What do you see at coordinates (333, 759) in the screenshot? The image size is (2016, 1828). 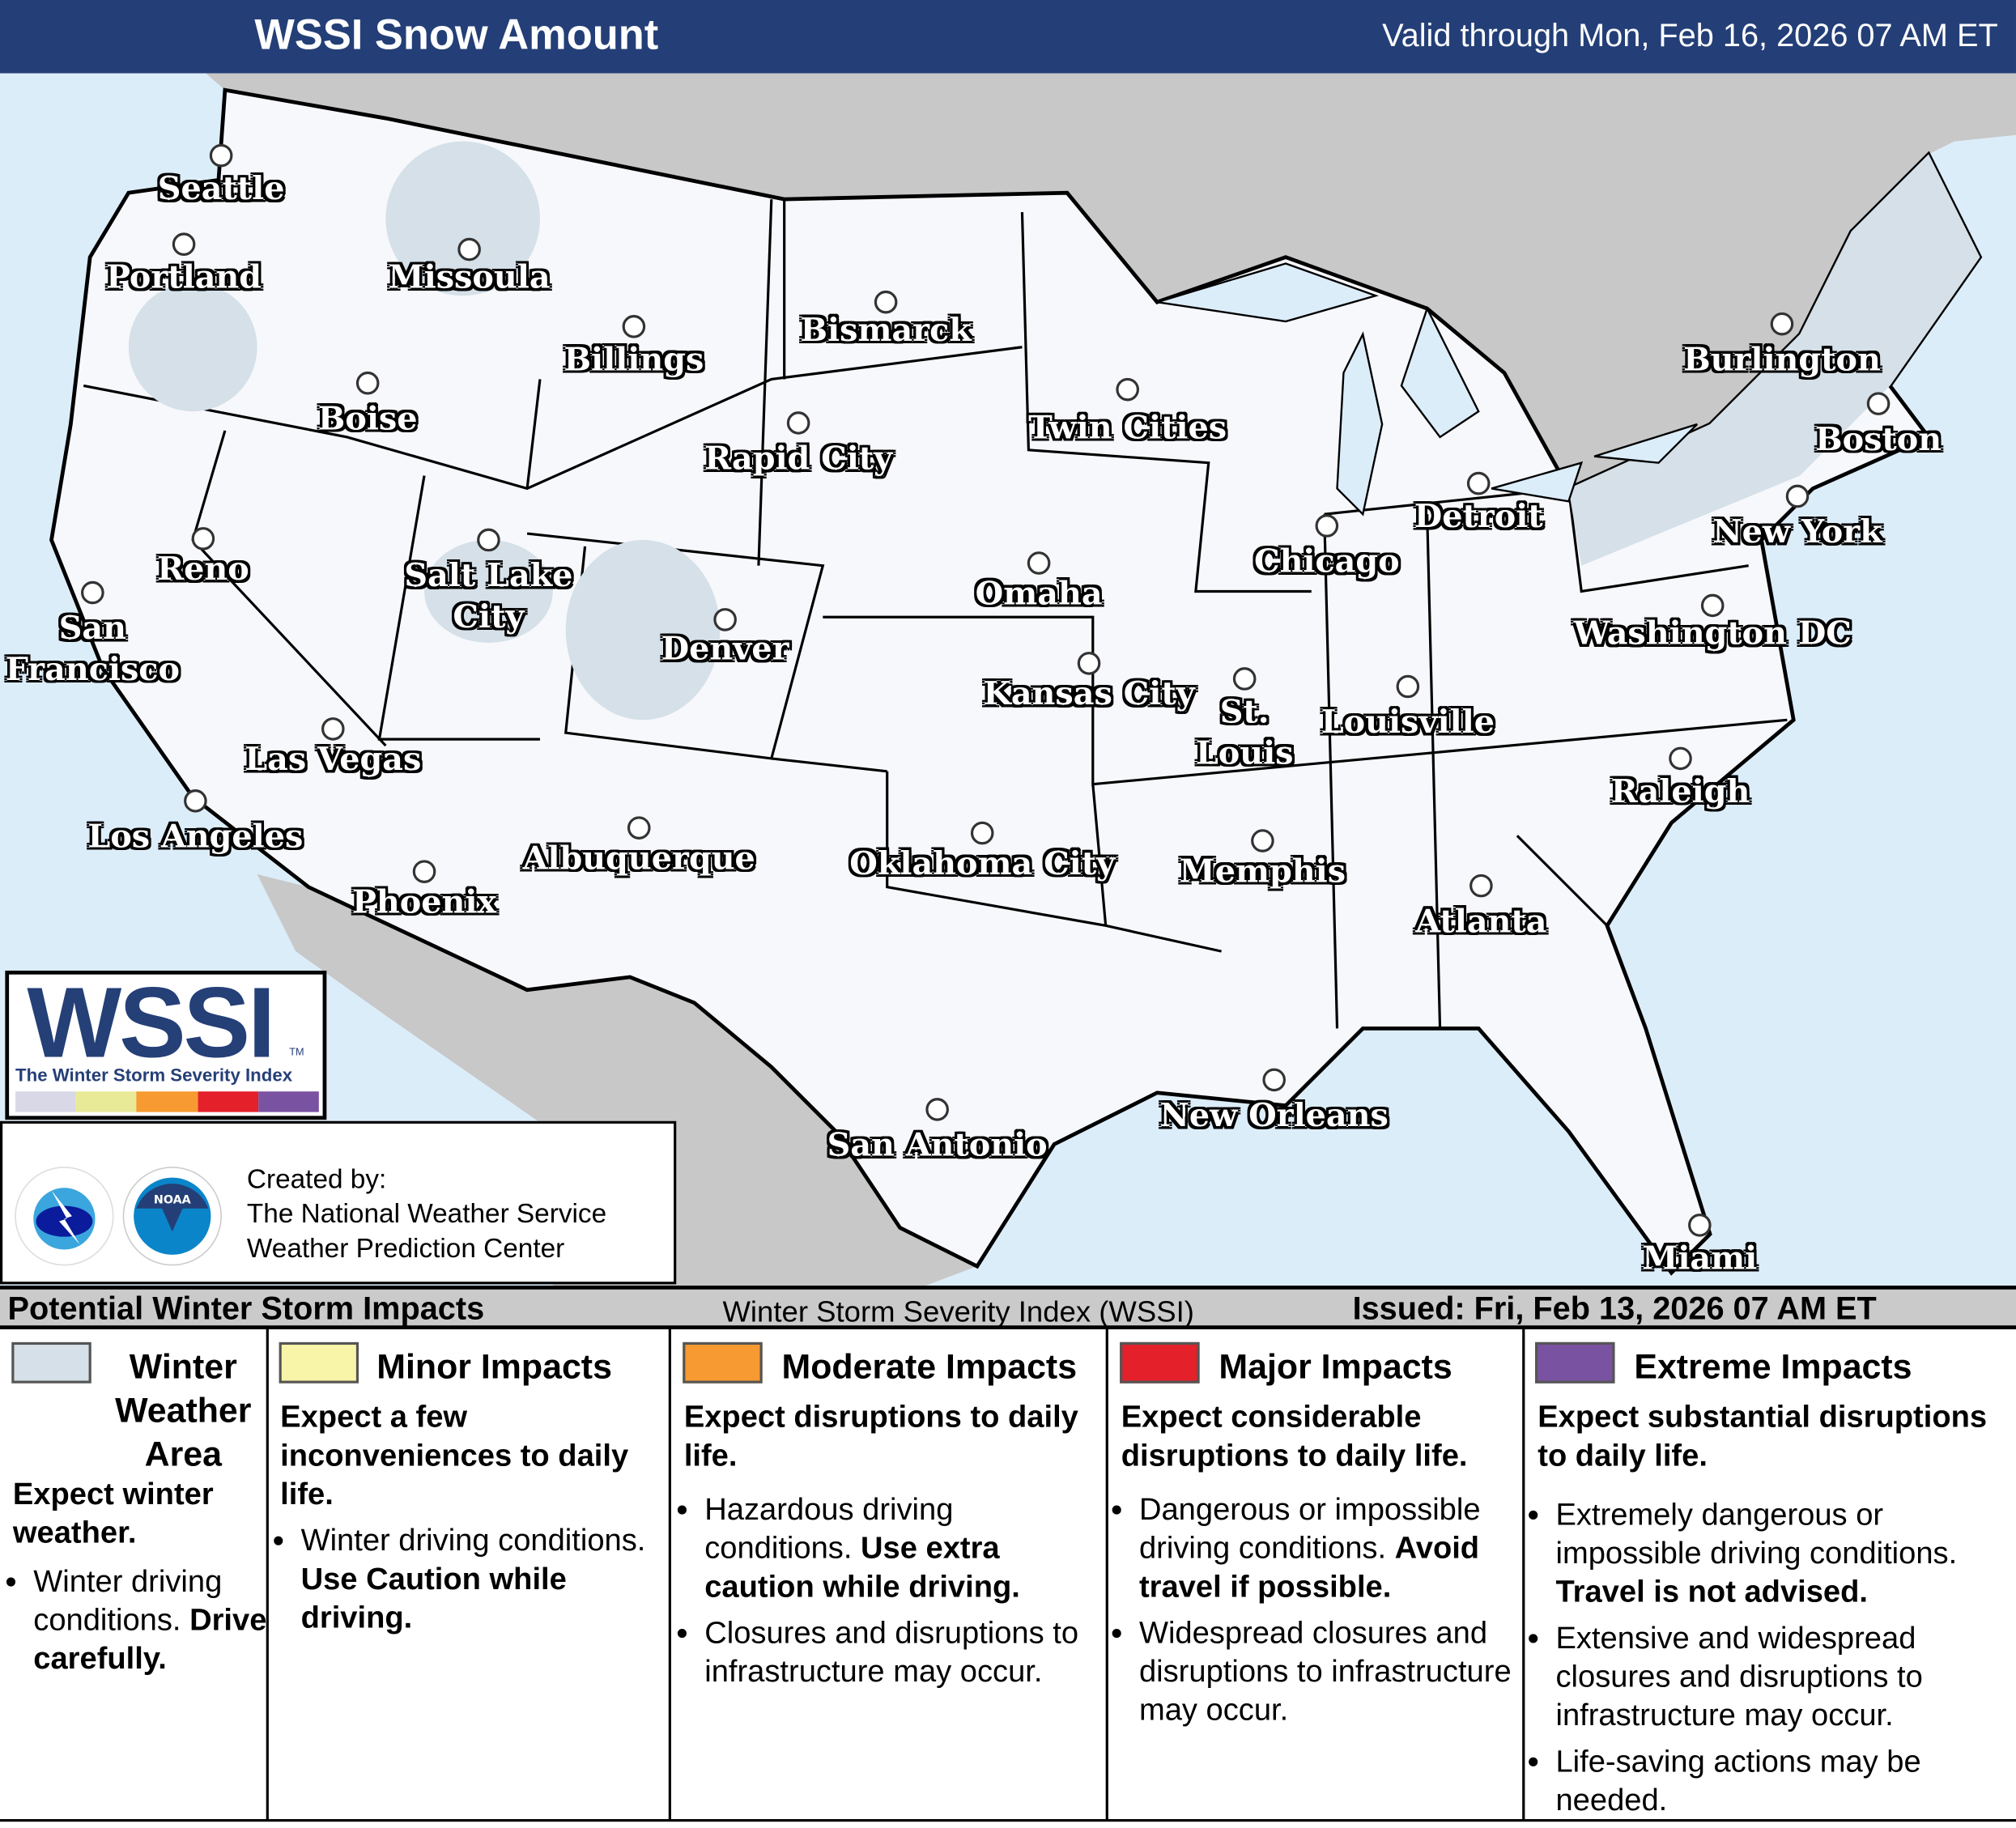 I see `city-label: Las Vegas` at bounding box center [333, 759].